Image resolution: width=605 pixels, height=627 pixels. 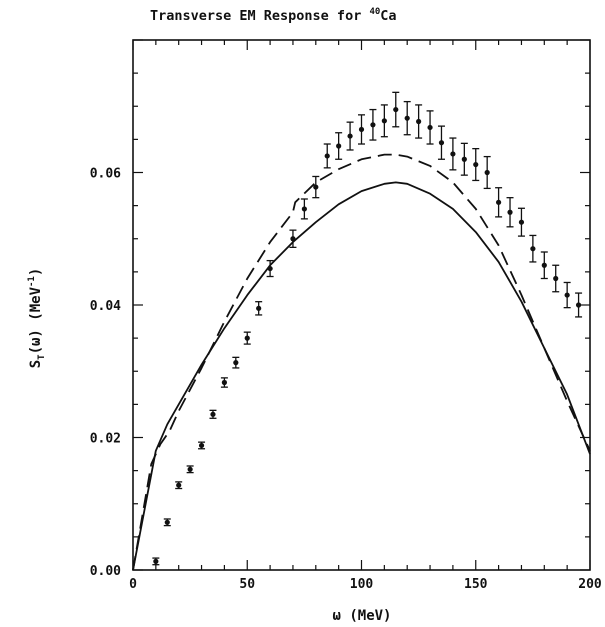 What do you see at coordinates (388, 16) in the screenshot?
I see `title-element: Ca` at bounding box center [388, 16].